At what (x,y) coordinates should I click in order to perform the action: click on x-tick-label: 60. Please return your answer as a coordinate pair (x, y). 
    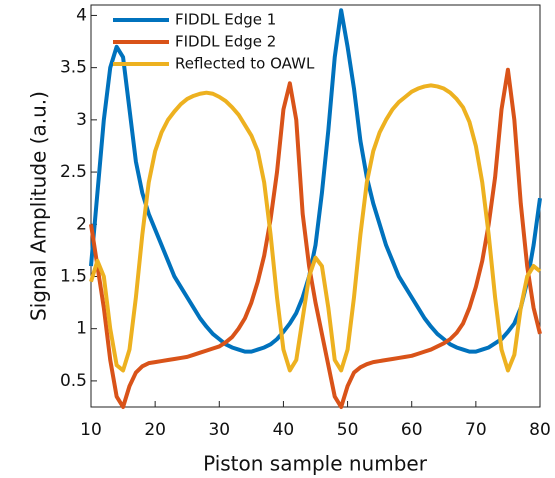
    Looking at the image, I should click on (412, 430).